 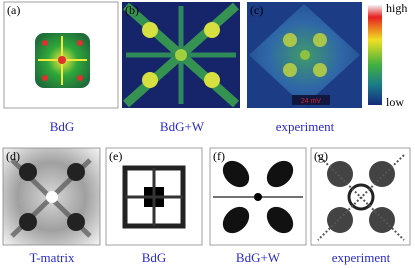 I want to click on panel-label: (e), so click(x=115, y=156).